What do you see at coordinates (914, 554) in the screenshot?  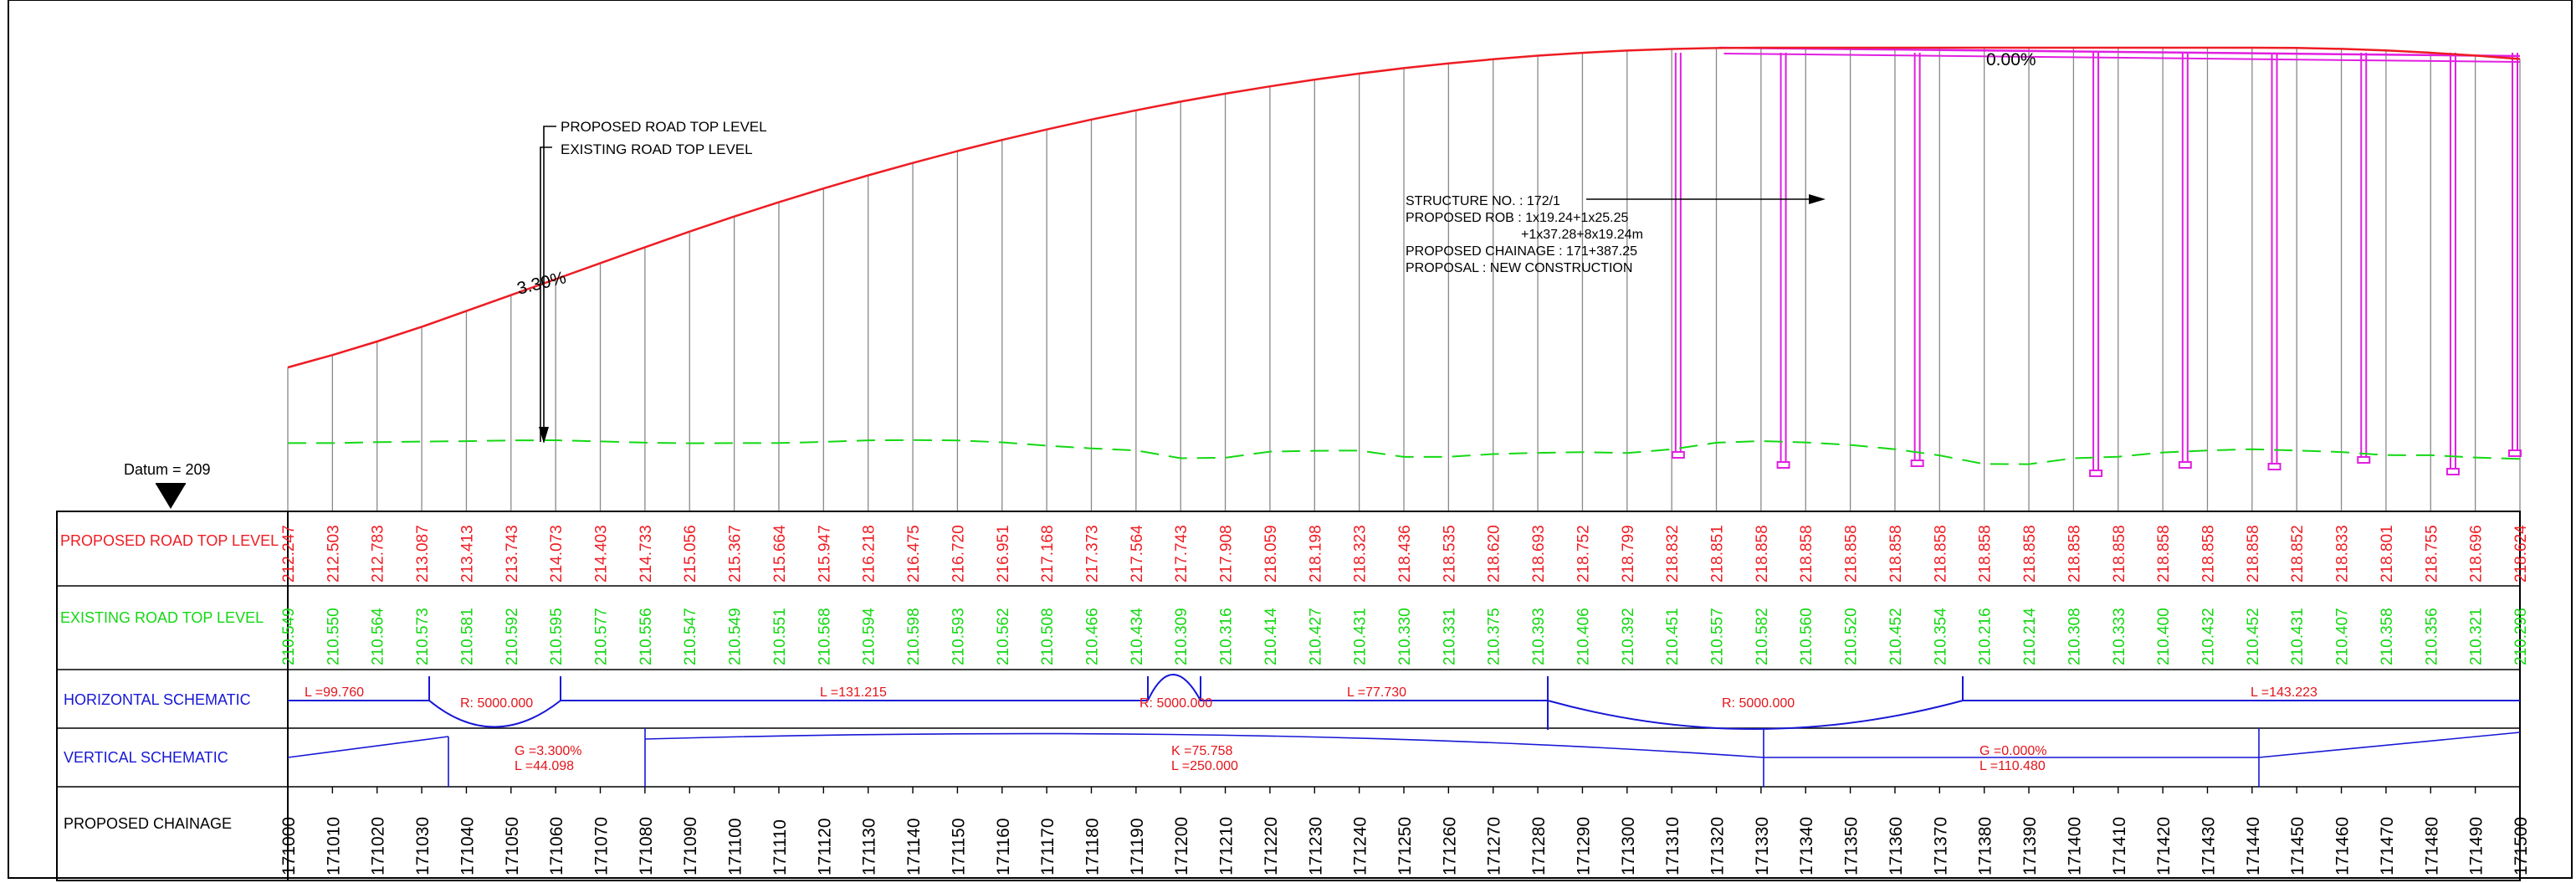 I see `proposed-level-value: 216.475` at bounding box center [914, 554].